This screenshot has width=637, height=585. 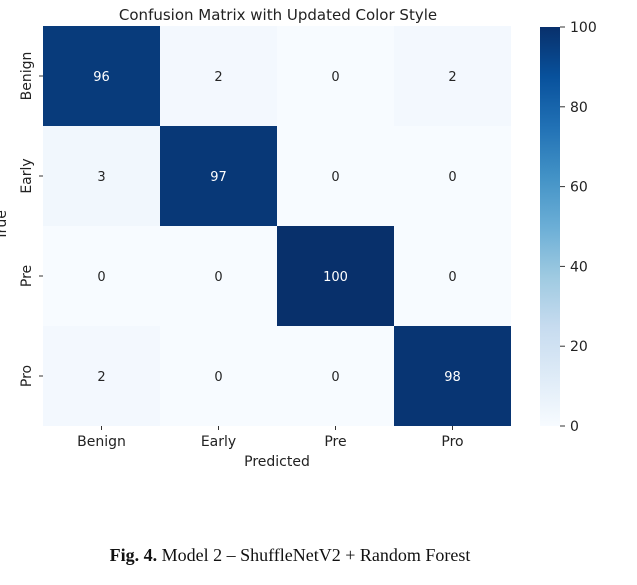 I want to click on colorbar-tick-label: 20, so click(x=579, y=347).